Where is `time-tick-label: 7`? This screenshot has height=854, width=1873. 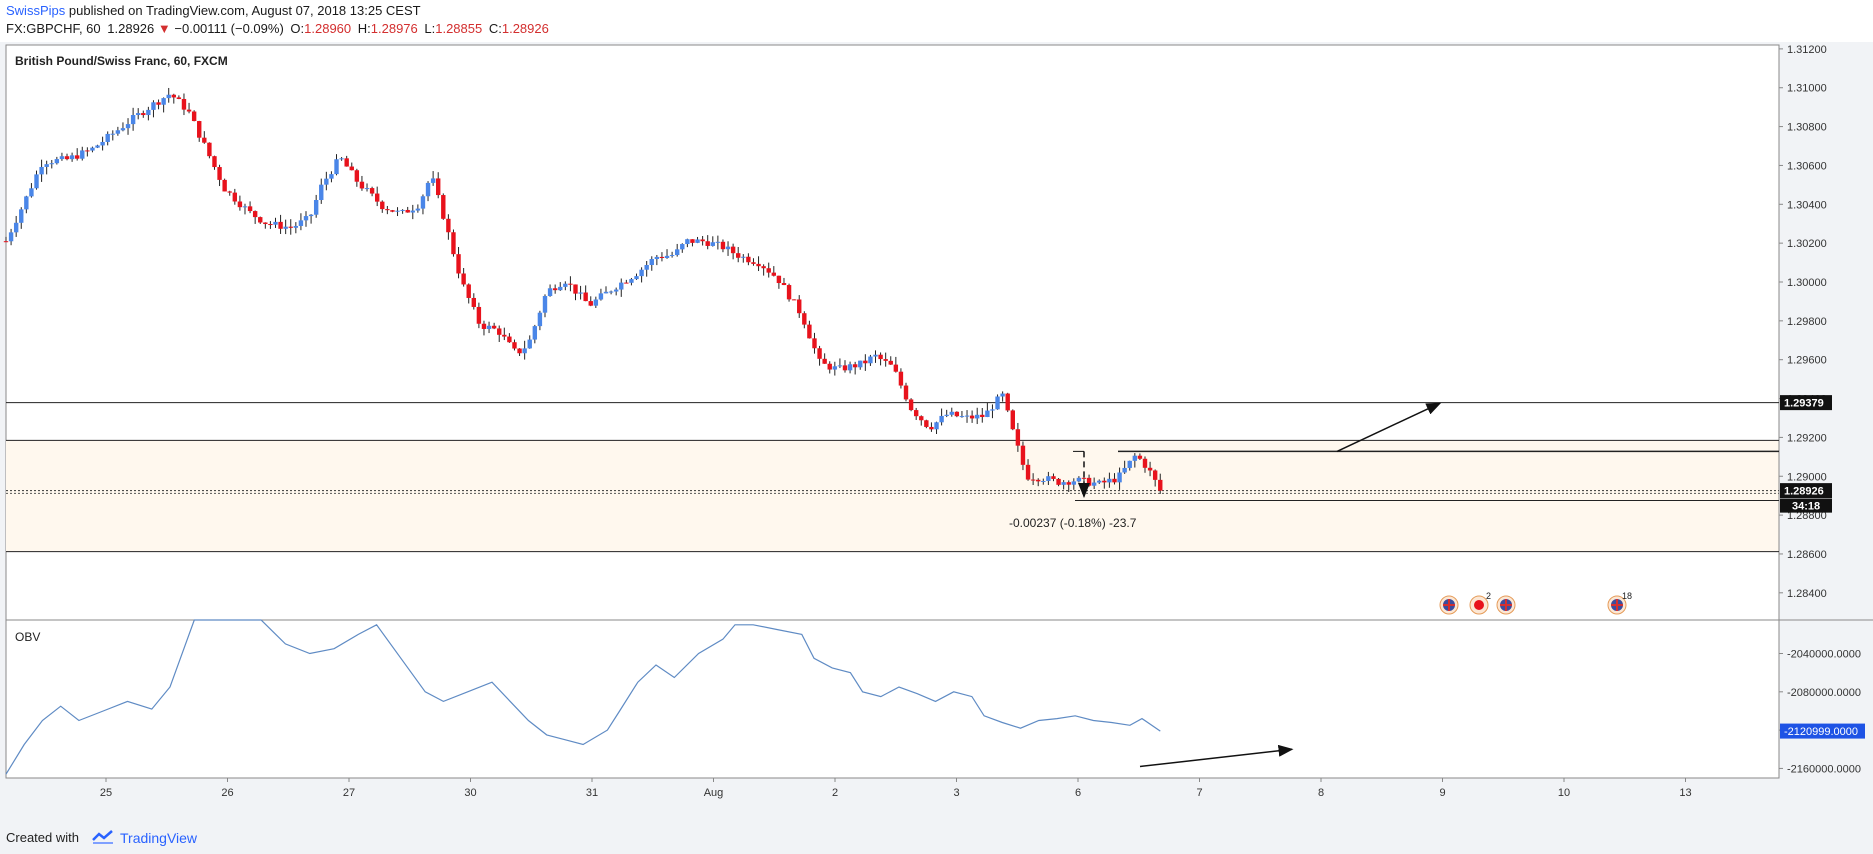 time-tick-label: 7 is located at coordinates (1199, 793).